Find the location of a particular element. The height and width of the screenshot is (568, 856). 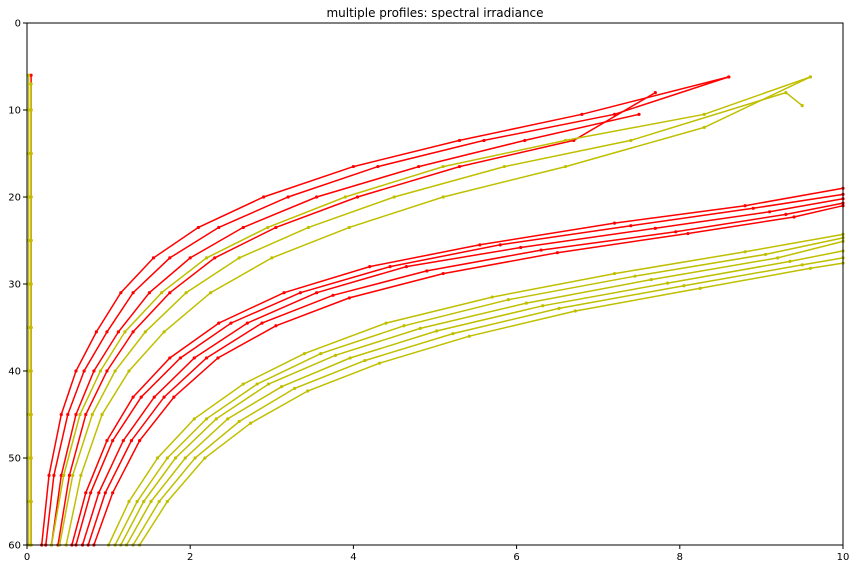

y-tick-label: 60 is located at coordinates (14, 546).